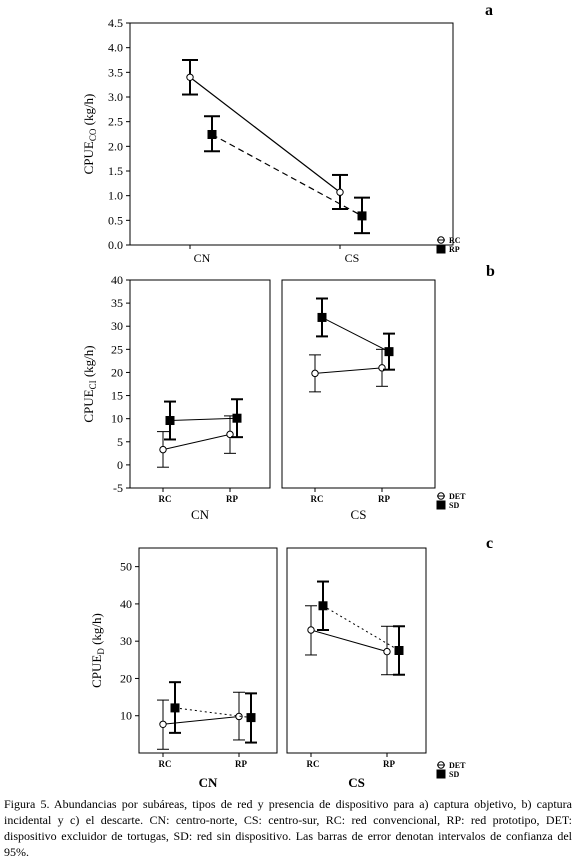  Describe the element at coordinates (126, 678) in the screenshot. I see `panel-c-y-tick-label: 20` at that location.